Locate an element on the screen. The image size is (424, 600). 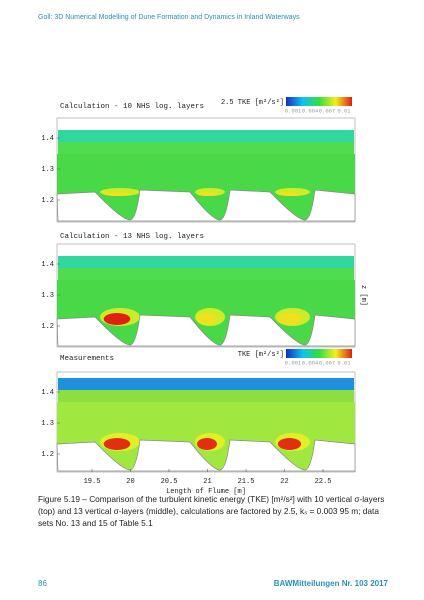
y-axis-label: z [m] is located at coordinates (363, 295).